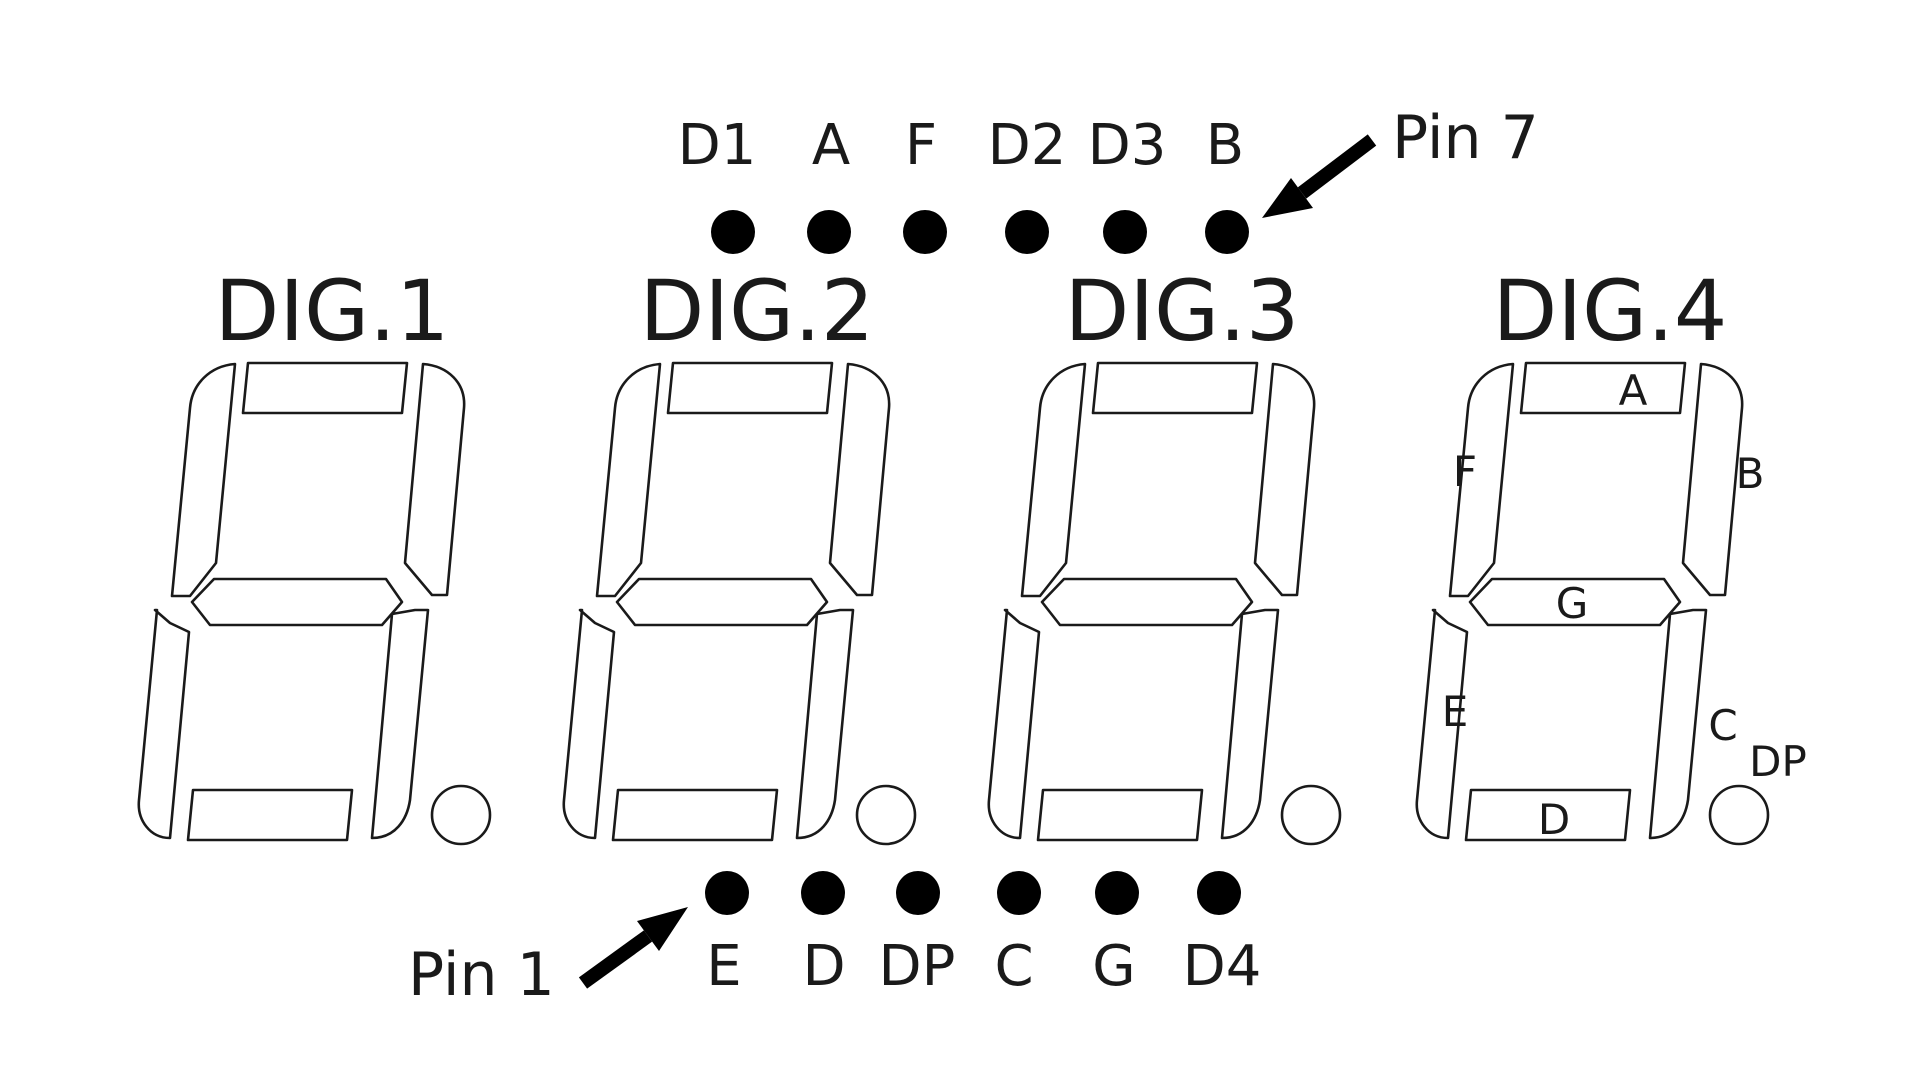 This screenshot has width=1920, height=1080. I want to click on bottom-pin-row: E D DP C G D4, so click(983, 935).